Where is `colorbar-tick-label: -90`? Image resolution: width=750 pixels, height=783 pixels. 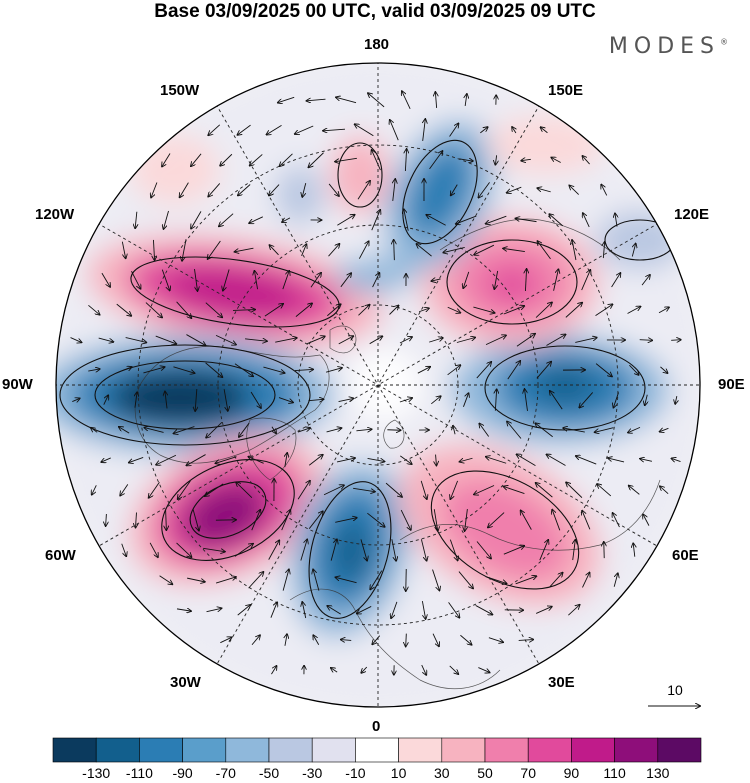 colorbar-tick-label: -90 is located at coordinates (182, 773).